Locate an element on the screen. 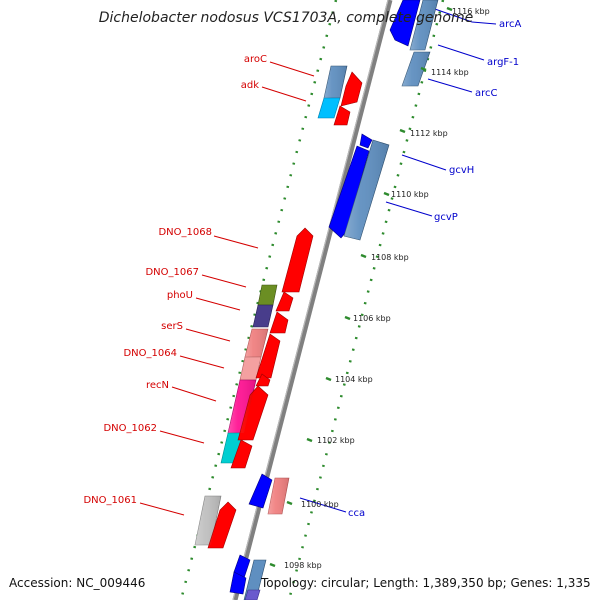  gene-label-recN: recN is located at coordinates (157, 385).